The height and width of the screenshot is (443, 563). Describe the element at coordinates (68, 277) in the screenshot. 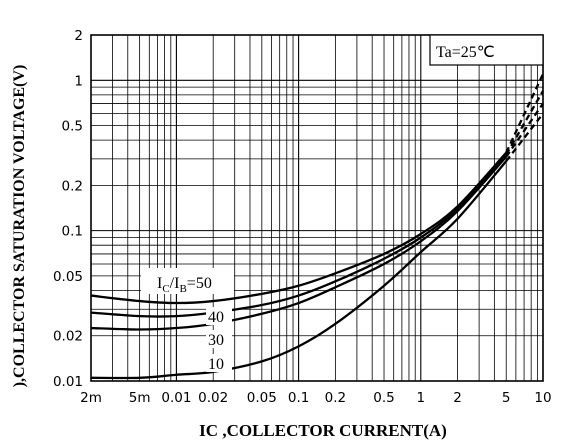

I see `y-tick-label: 0.05` at that location.